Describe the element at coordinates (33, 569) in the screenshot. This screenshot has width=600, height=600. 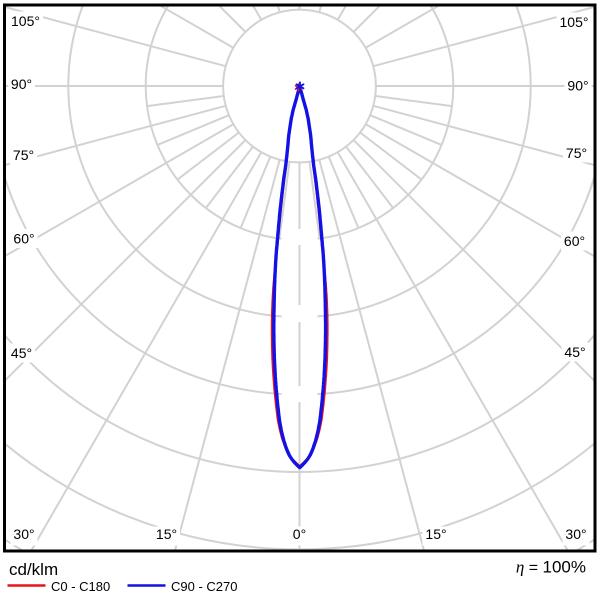
I see `svg-text: cd/klm` at that location.